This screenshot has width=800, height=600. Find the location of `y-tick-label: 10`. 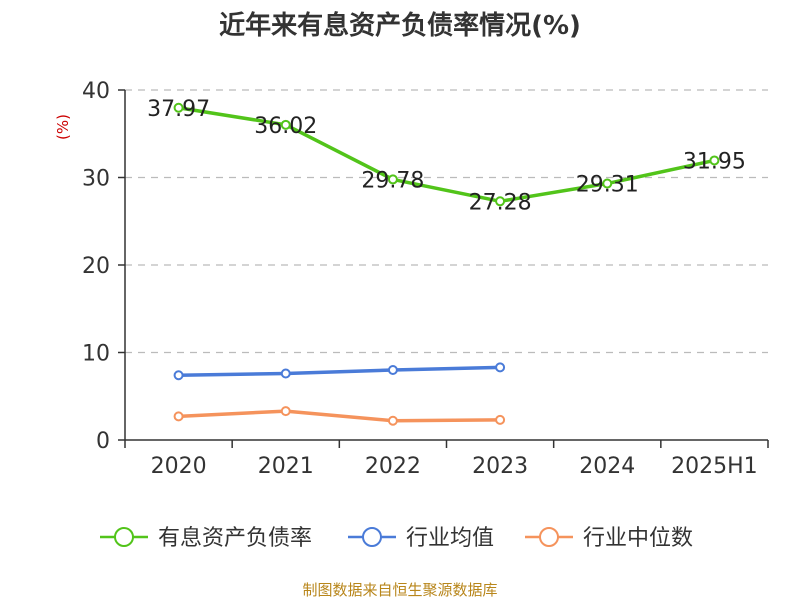

y-tick-label: 10 is located at coordinates (96, 354).